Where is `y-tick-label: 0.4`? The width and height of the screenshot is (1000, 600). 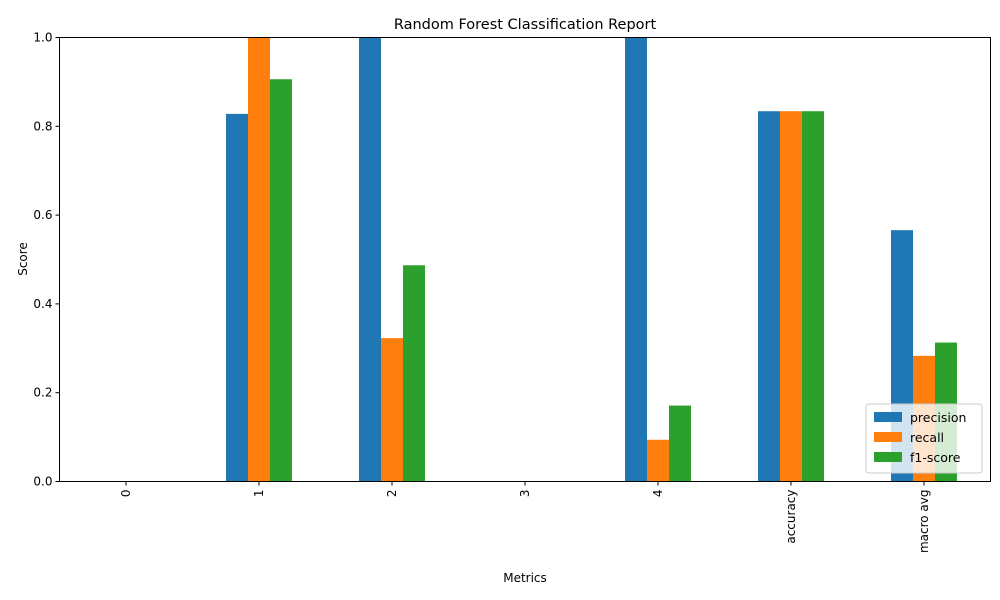 y-tick-label: 0.4 is located at coordinates (42, 304).